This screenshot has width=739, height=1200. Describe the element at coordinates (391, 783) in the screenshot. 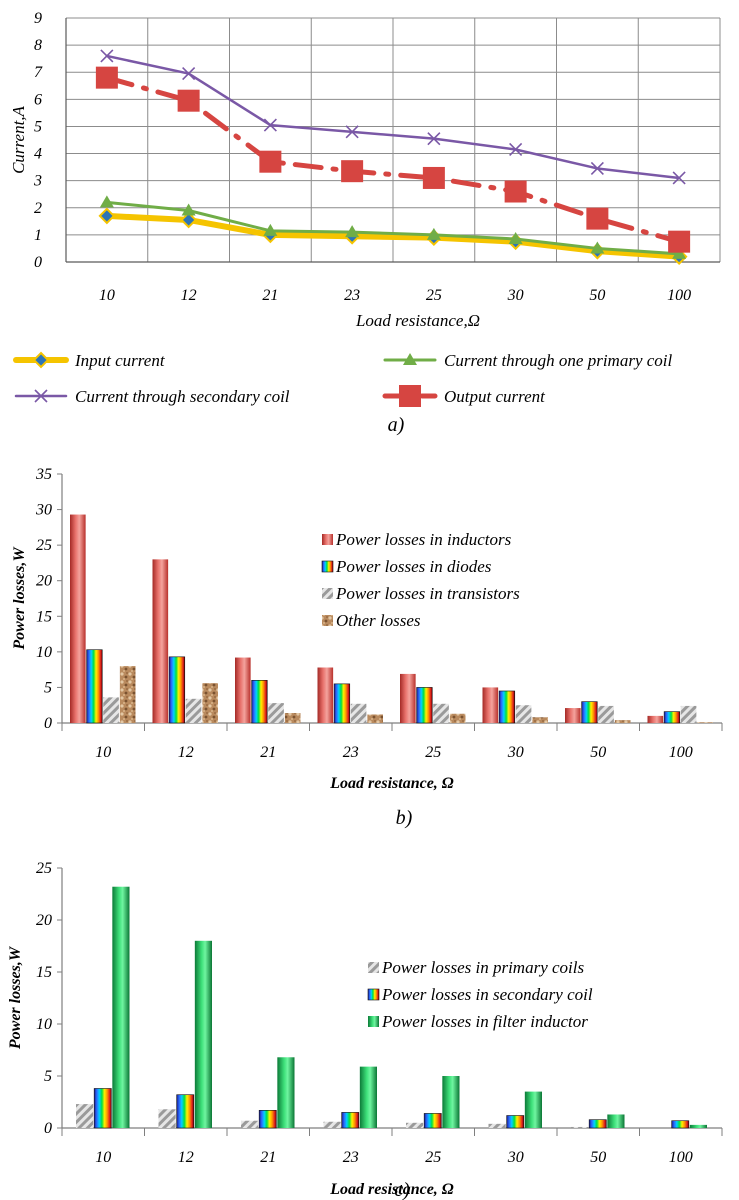

I see `x-axis-title: Load resistance, Ω` at that location.